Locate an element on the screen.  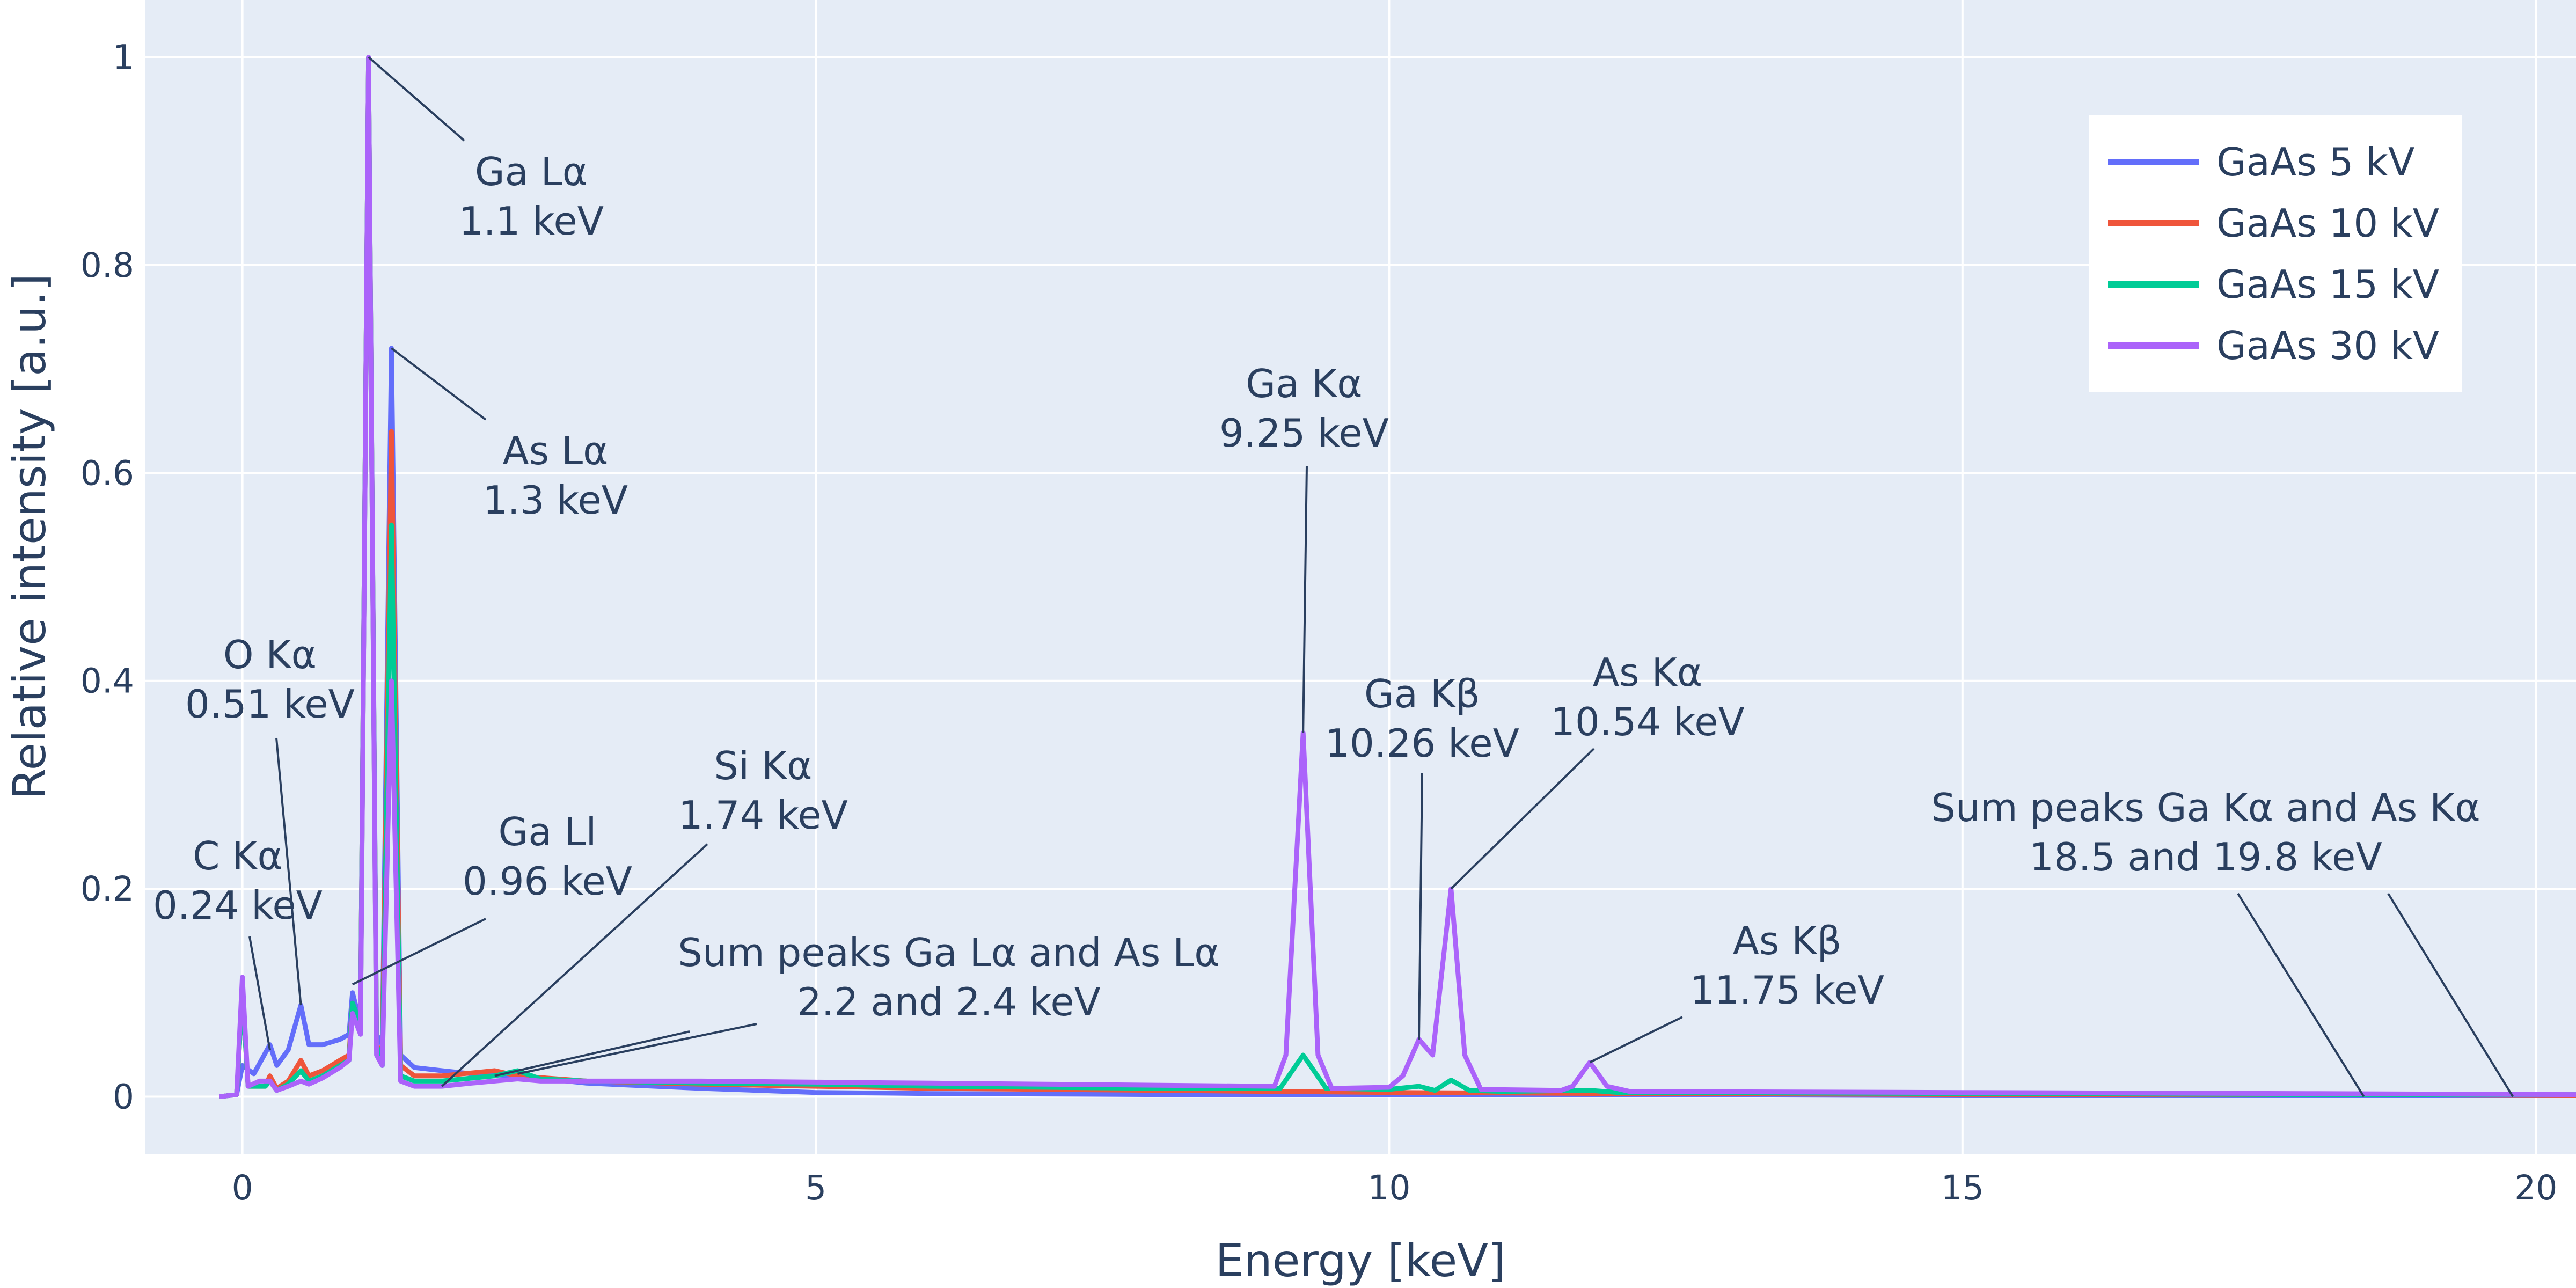
annotation-text: O Kα is located at coordinates (270, 654).